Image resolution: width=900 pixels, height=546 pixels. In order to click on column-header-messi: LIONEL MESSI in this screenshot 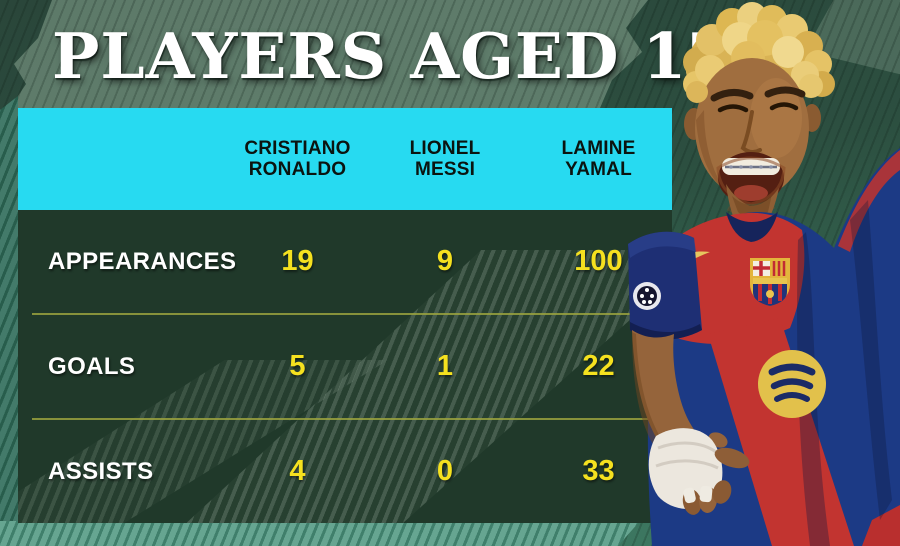, I will do `click(445, 159)`.